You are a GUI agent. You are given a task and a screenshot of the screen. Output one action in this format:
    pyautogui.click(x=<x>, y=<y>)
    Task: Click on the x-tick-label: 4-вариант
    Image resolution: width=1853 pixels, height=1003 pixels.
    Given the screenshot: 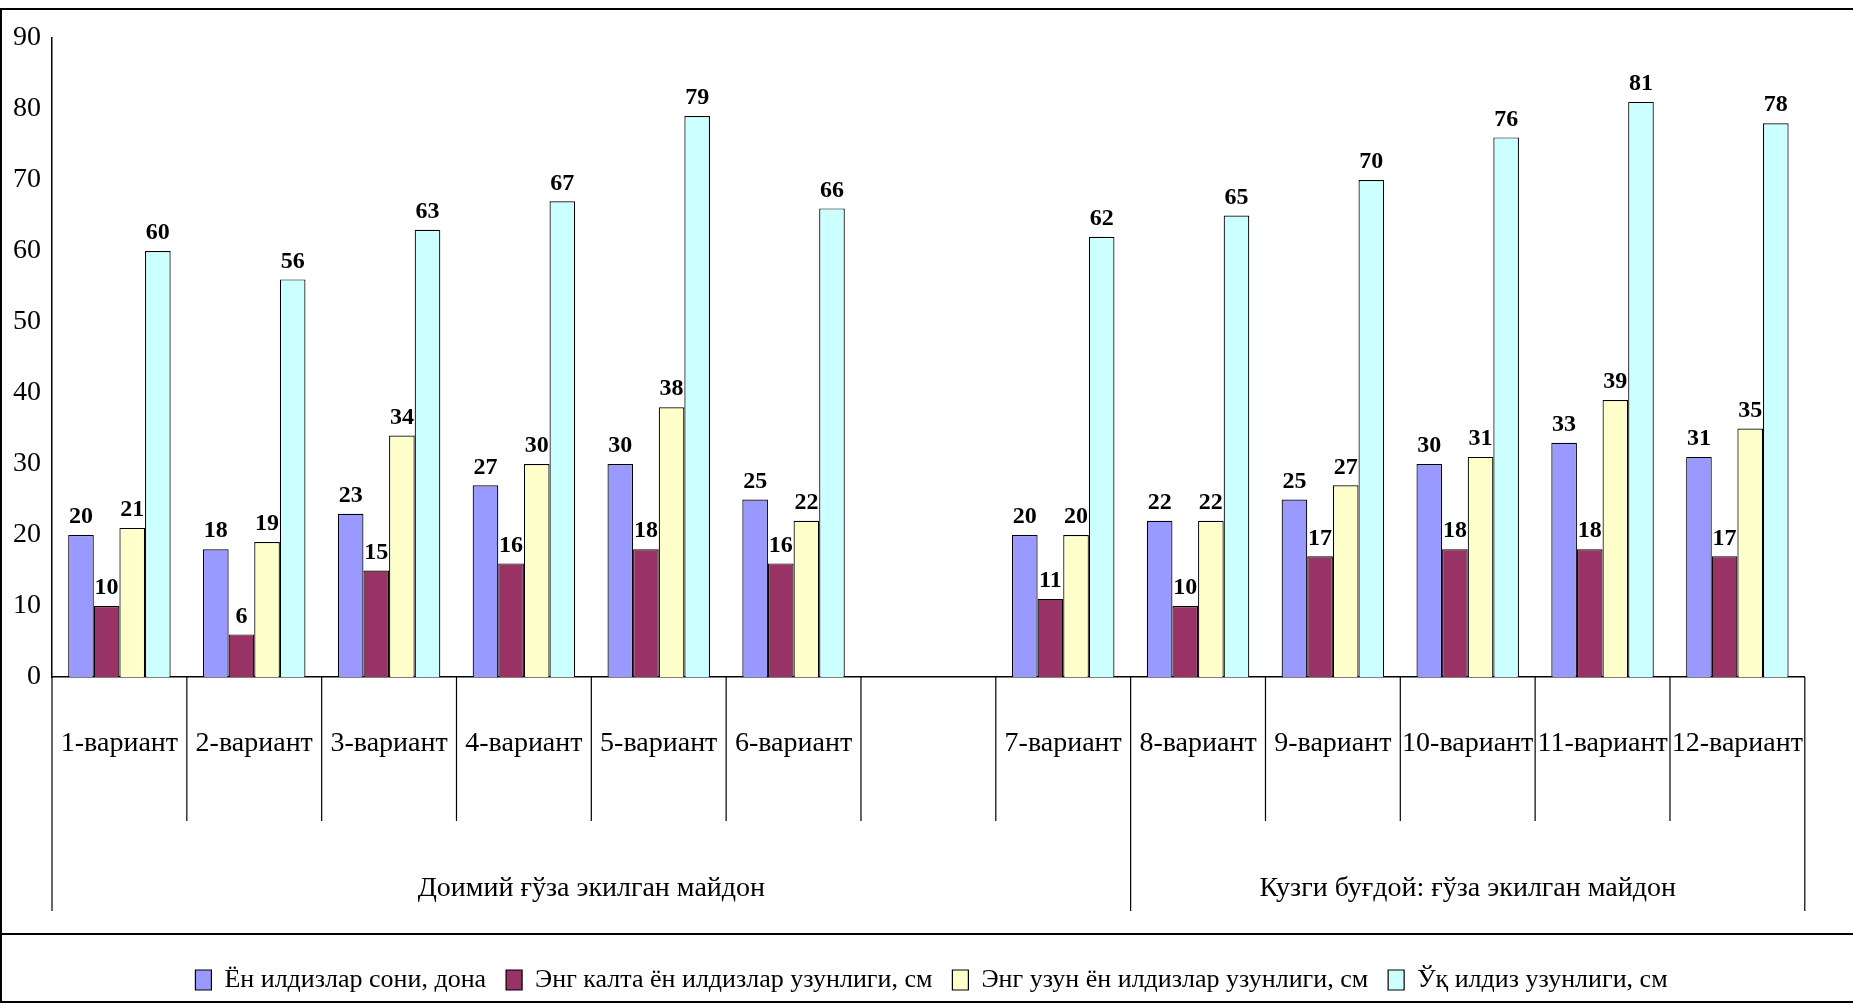 What is the action you would take?
    pyautogui.click(x=524, y=742)
    